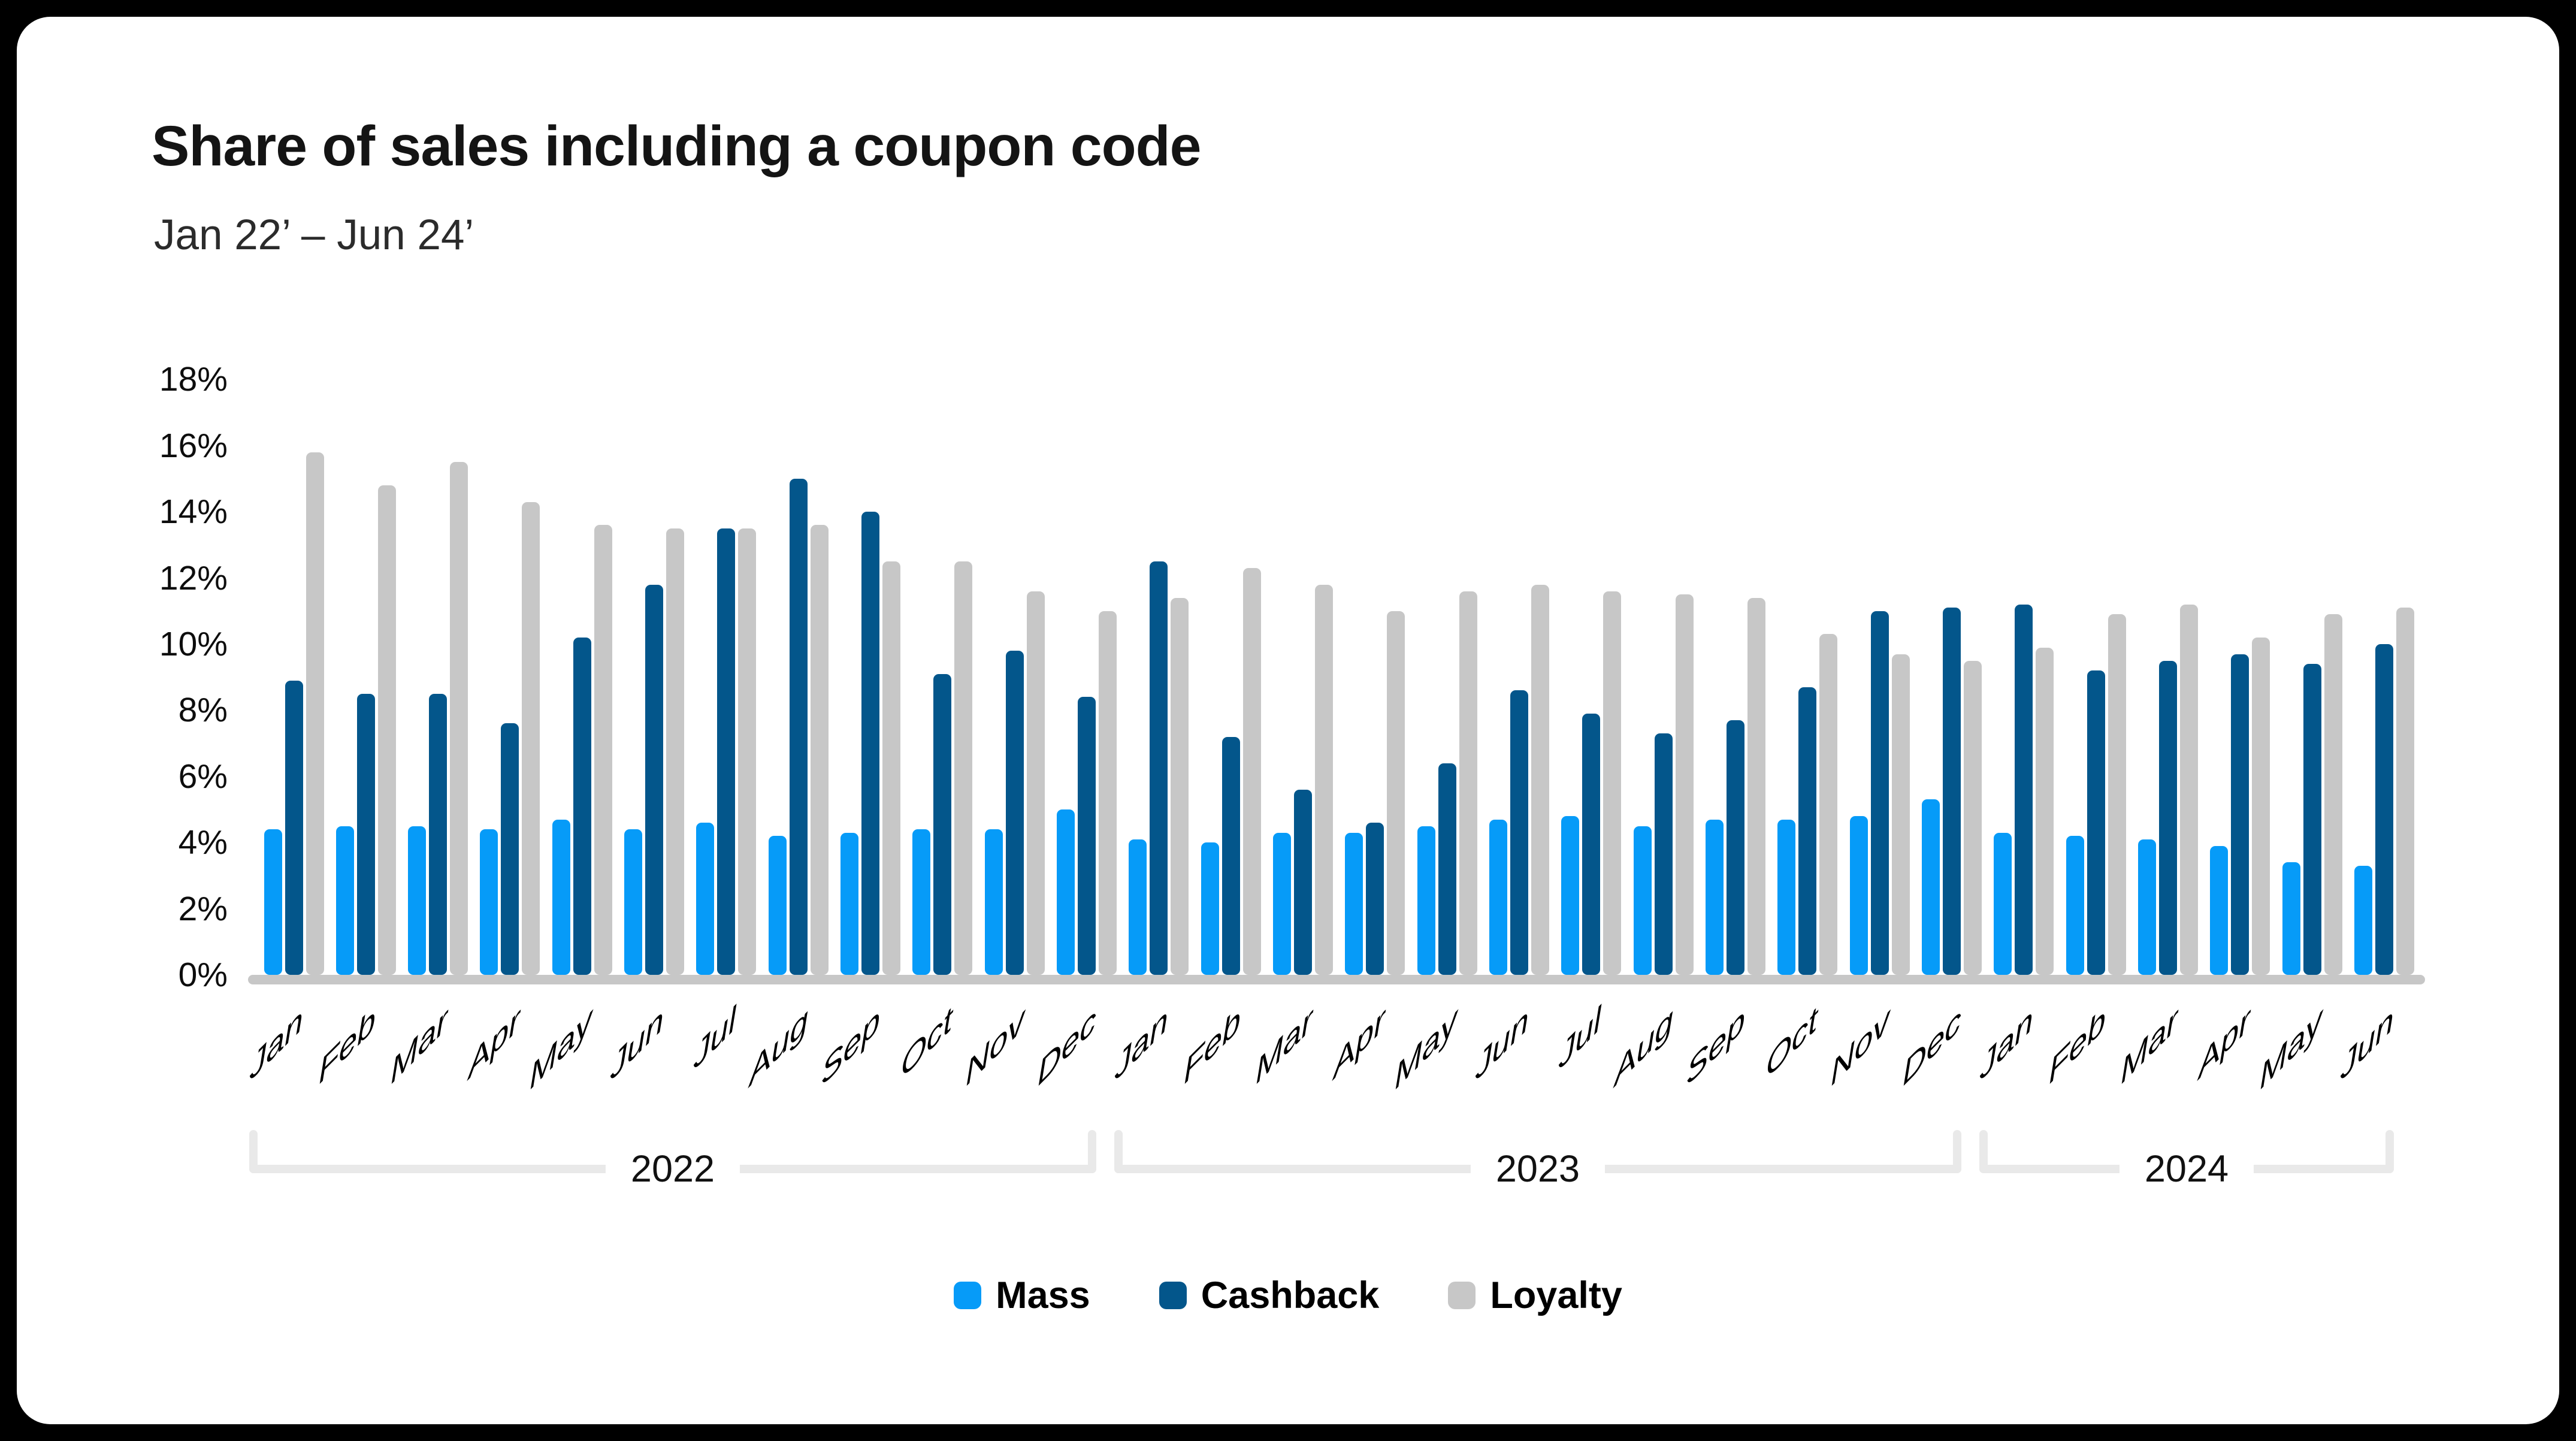 This screenshot has width=2576, height=1441. Describe the element at coordinates (798, 727) in the screenshot. I see `bar-cashback-8-aug` at that location.